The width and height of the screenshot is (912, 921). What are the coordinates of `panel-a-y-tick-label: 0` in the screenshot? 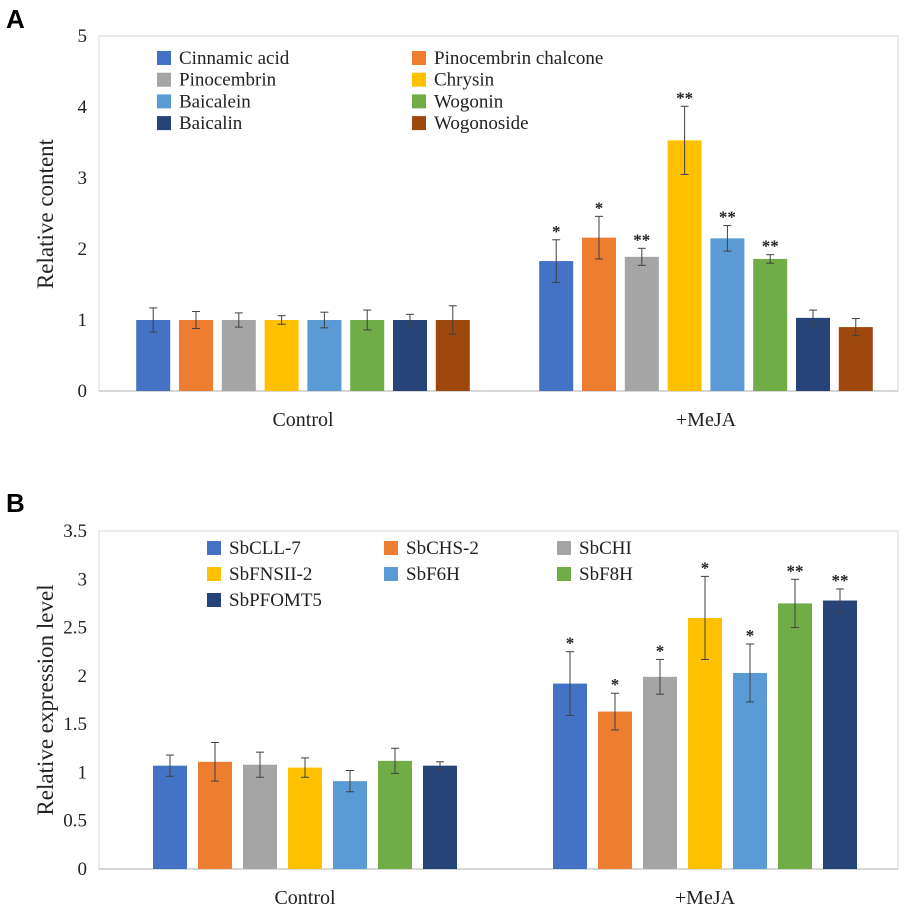 It's located at (83, 391).